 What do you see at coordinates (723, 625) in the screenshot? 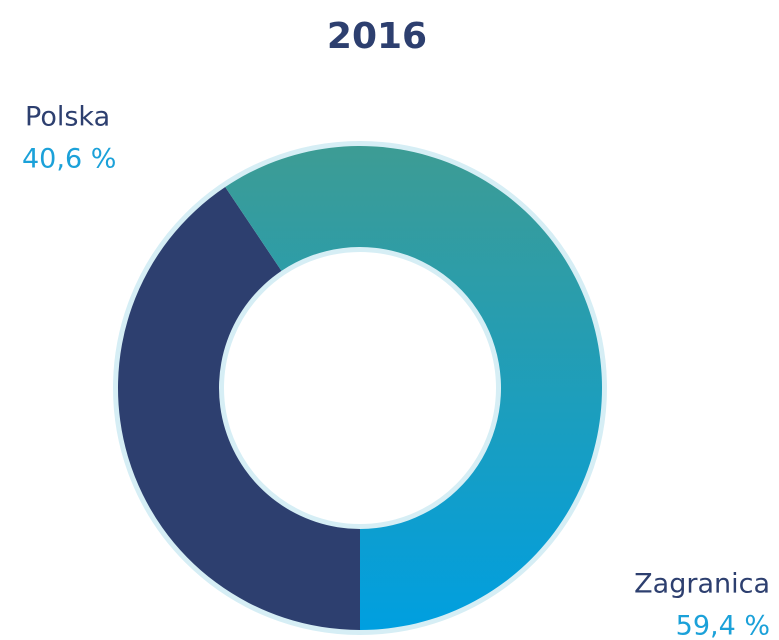
I see `segment-value-label: 59,4 %` at bounding box center [723, 625].